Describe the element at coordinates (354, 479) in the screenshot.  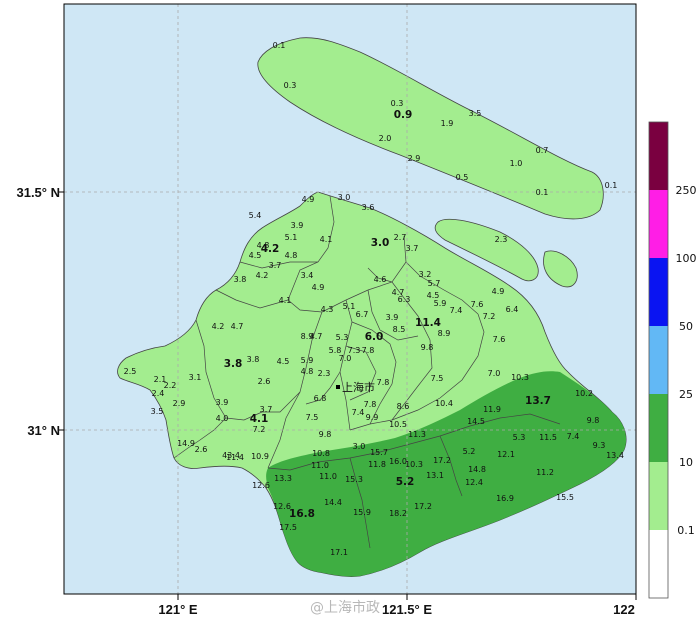
I see `station-value: 15.3` at that location.